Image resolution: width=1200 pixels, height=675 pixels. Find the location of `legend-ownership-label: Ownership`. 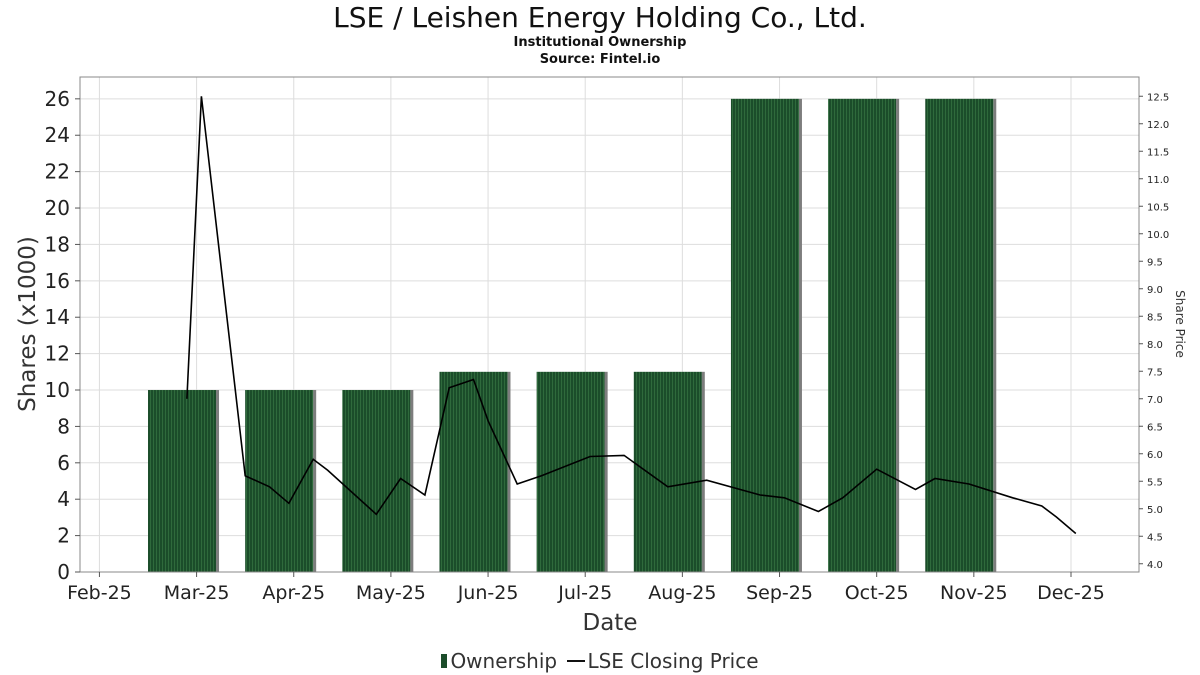

legend-ownership-label: Ownership is located at coordinates (504, 660).